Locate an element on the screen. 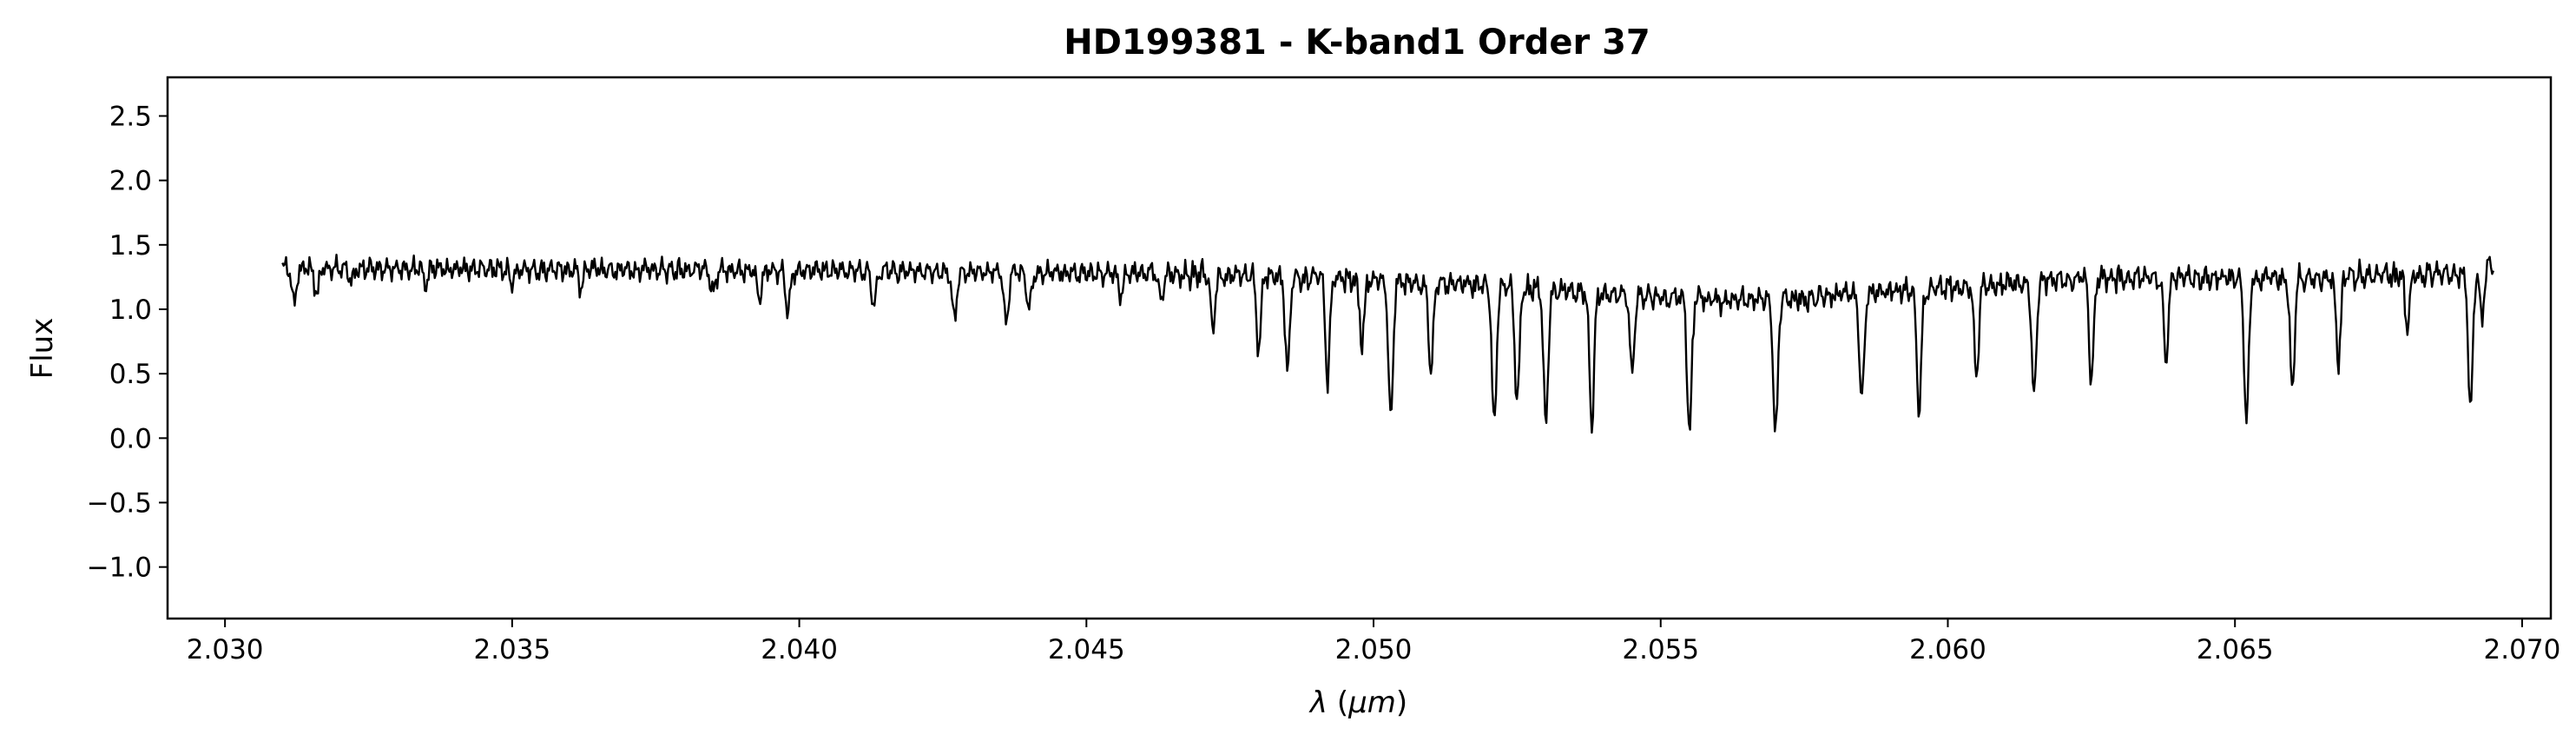  y-axis-label: Flux is located at coordinates (42, 349).